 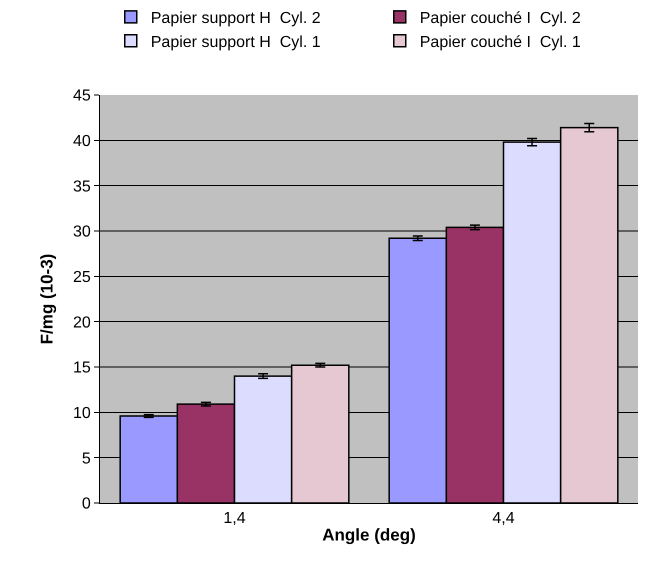 I want to click on y-tick-label: 30, so click(x=82, y=232).